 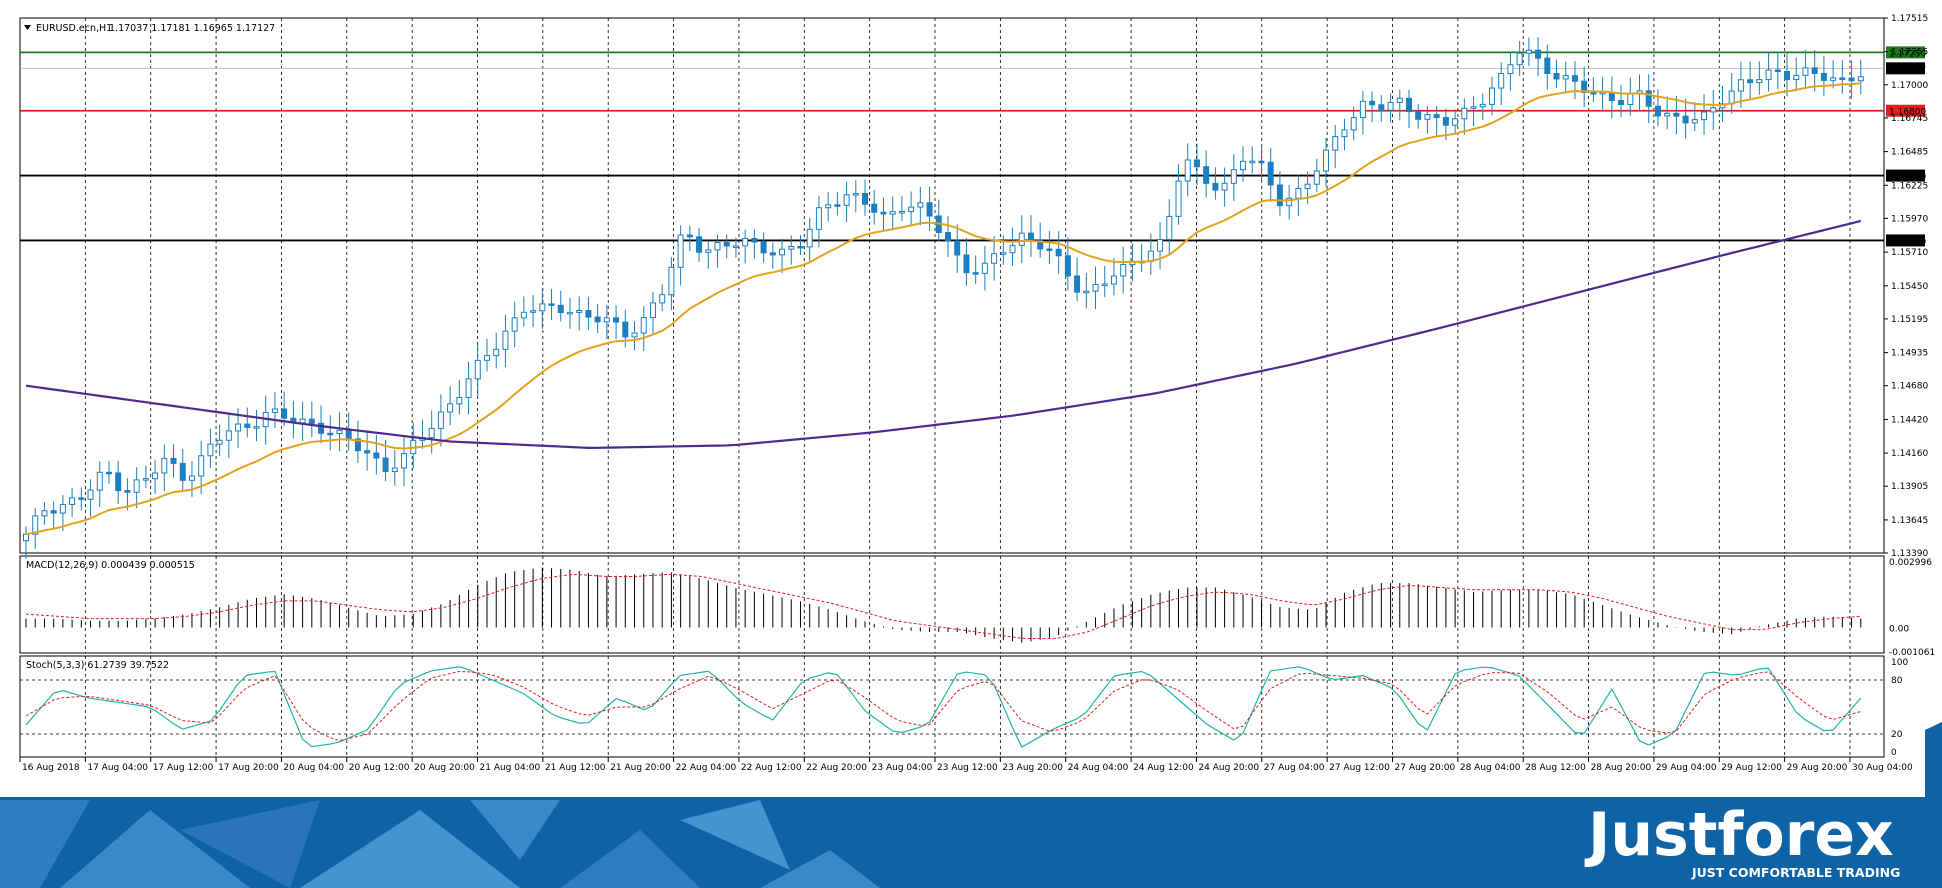 I want to click on macd-panel, so click(x=952, y=604).